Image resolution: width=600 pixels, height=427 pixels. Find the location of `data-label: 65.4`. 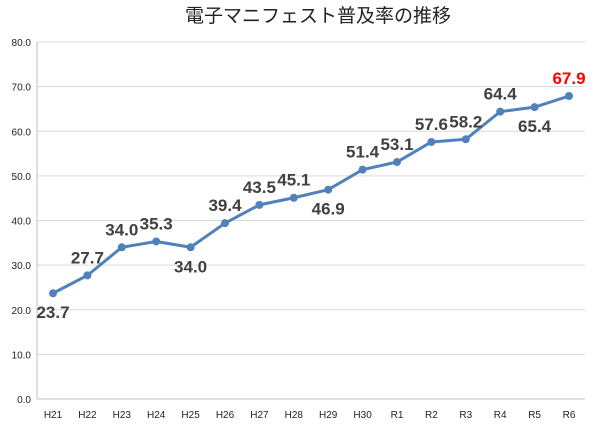

data-label: 65.4 is located at coordinates (535, 126).